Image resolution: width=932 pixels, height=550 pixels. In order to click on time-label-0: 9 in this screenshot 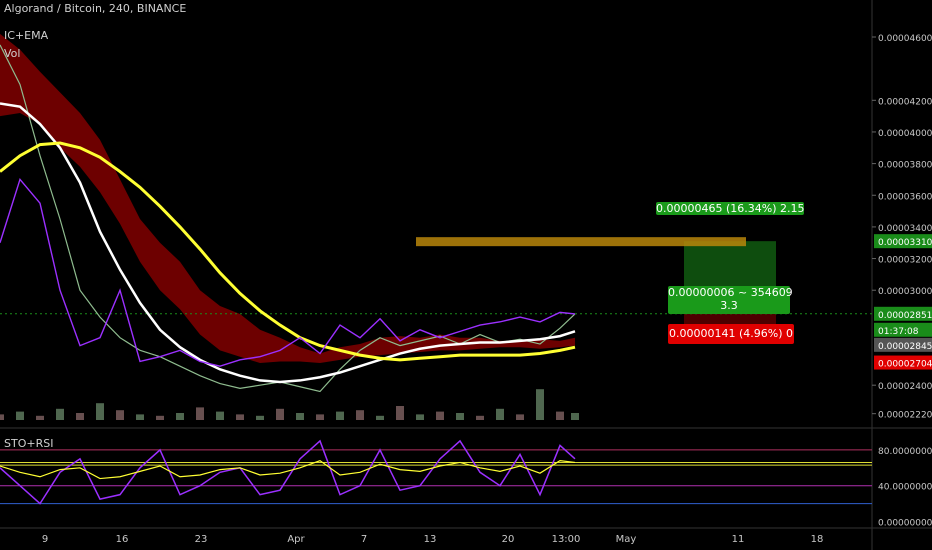, I will do `click(45, 539)`.